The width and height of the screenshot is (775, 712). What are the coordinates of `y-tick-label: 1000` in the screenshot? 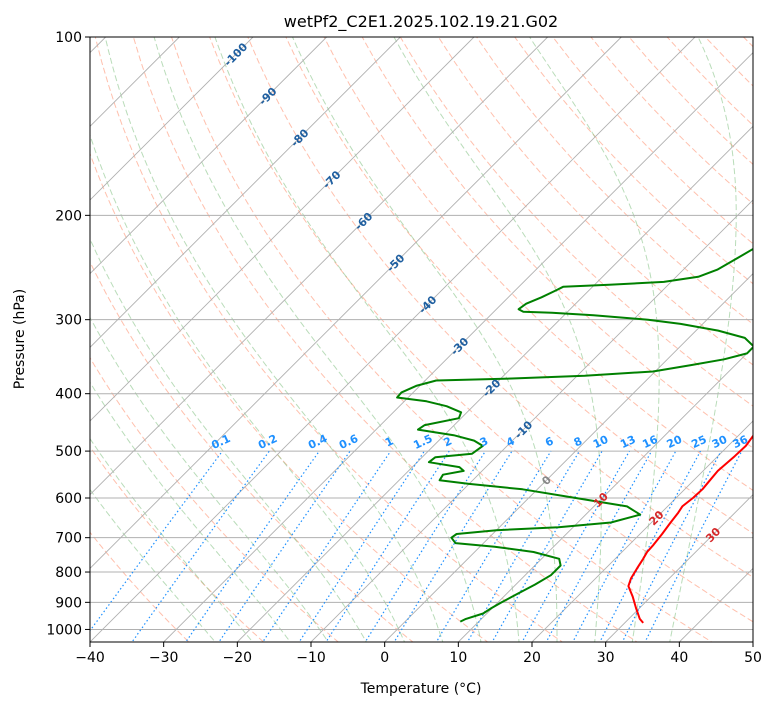 It's located at (64, 630).